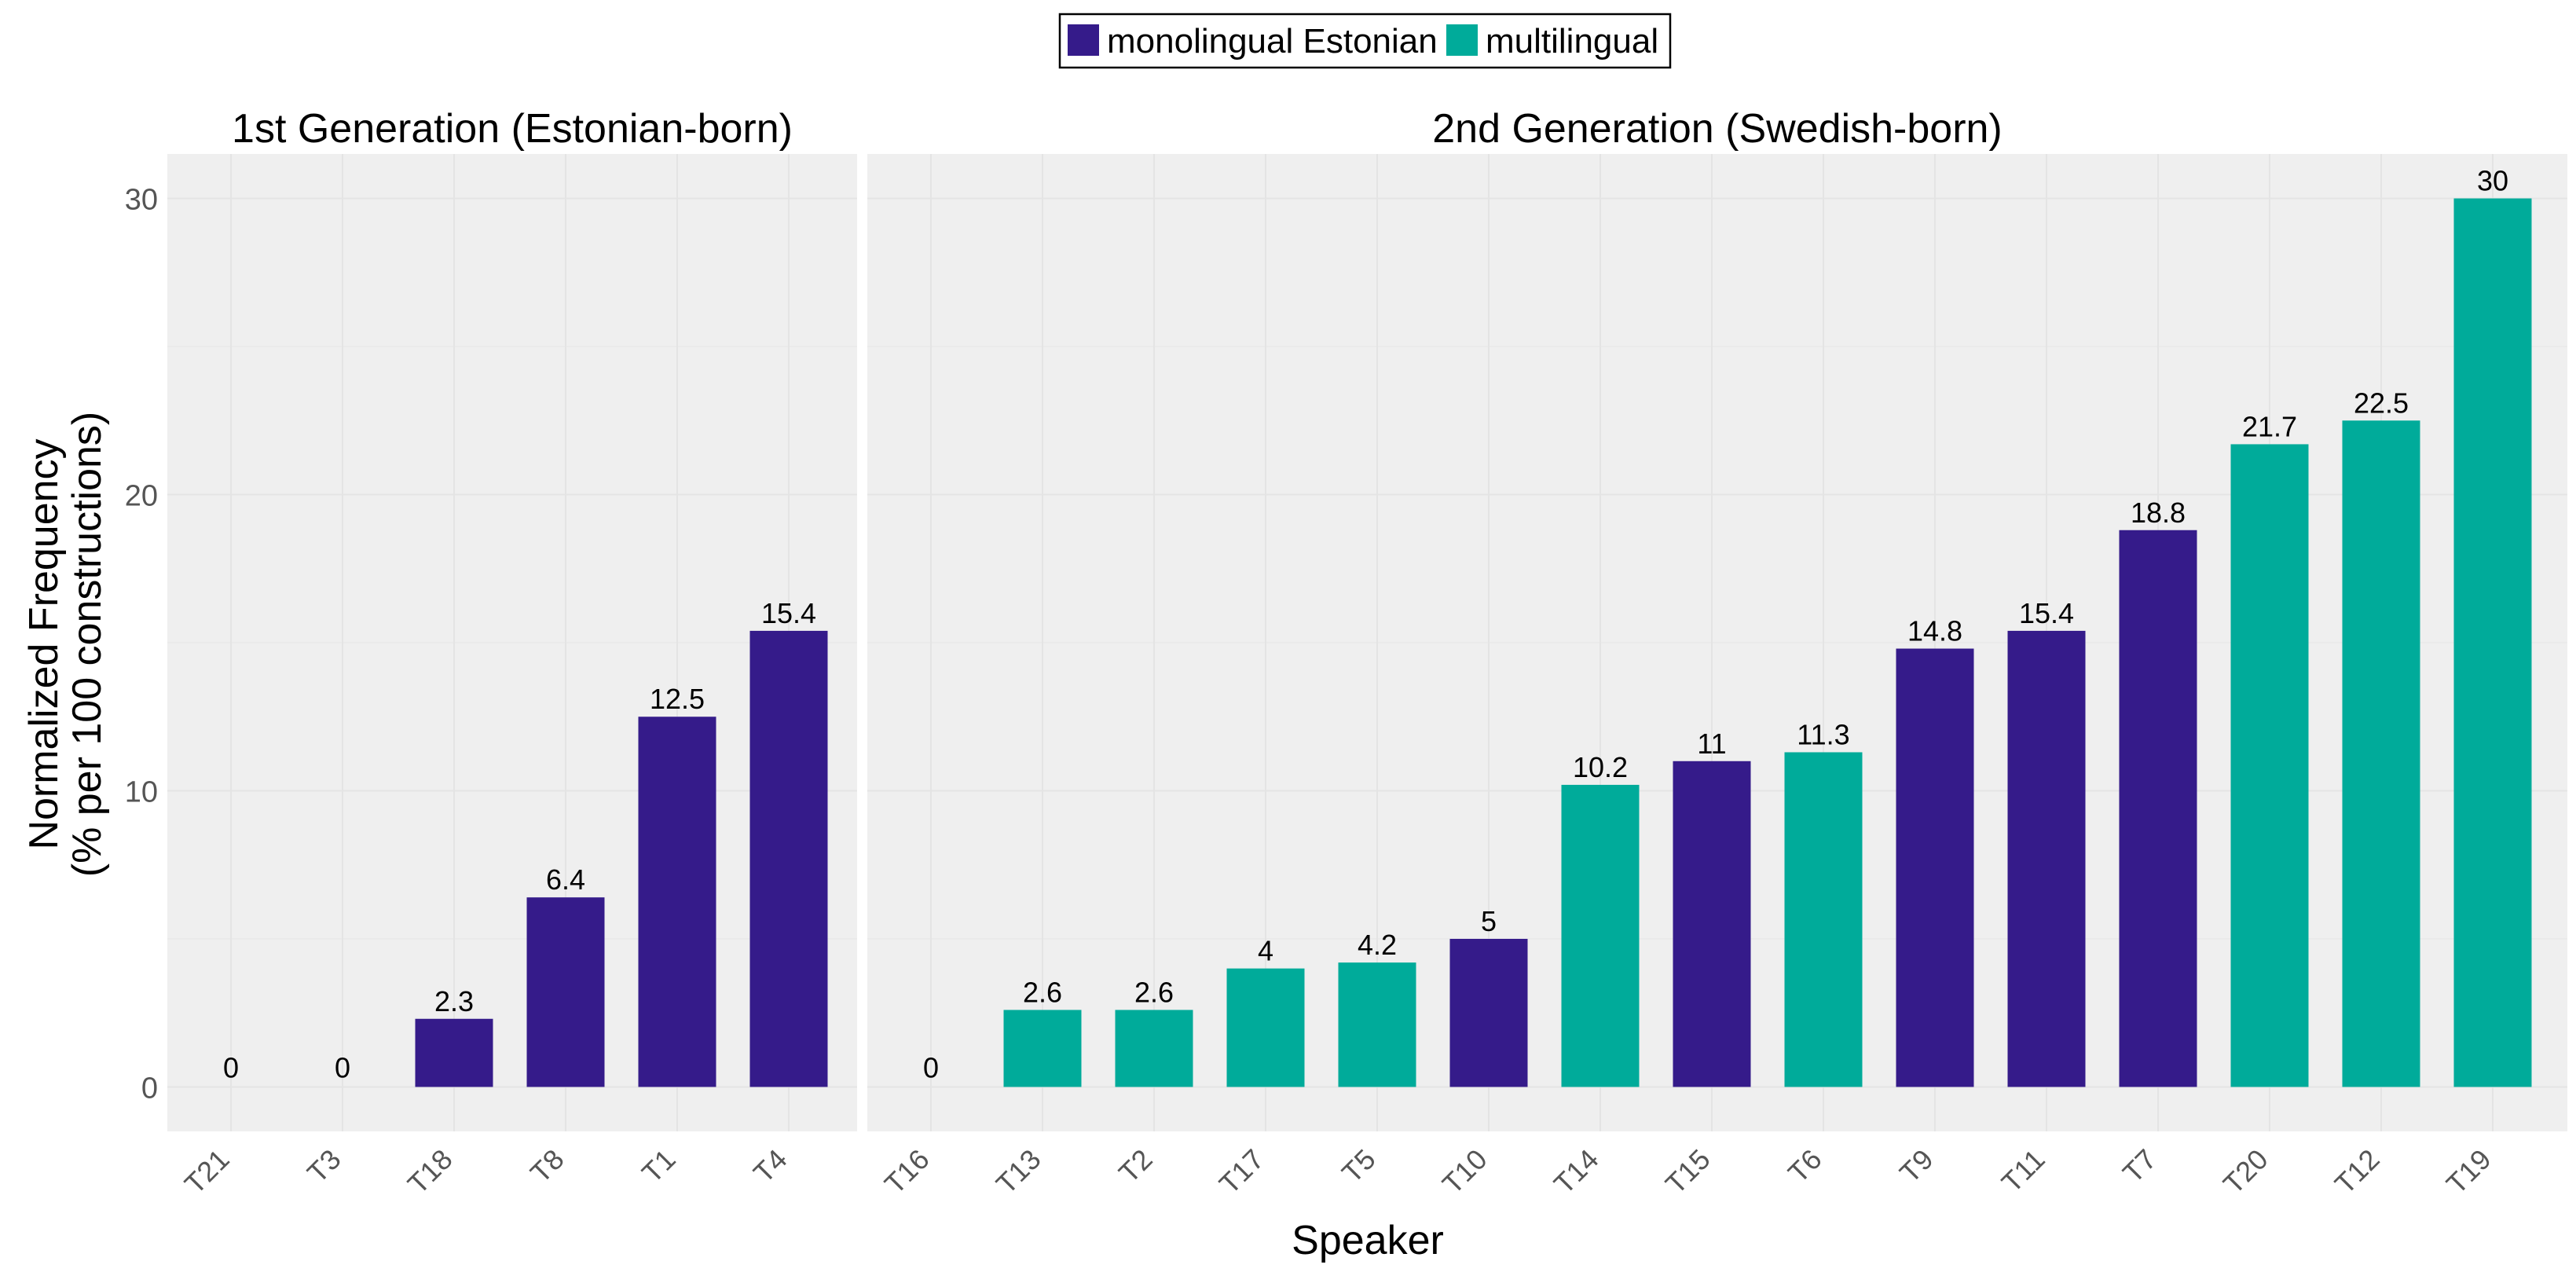 The width and height of the screenshot is (2576, 1283). Describe the element at coordinates (430, 1172) in the screenshot. I see `x-tick-label-t18: T18` at that location.